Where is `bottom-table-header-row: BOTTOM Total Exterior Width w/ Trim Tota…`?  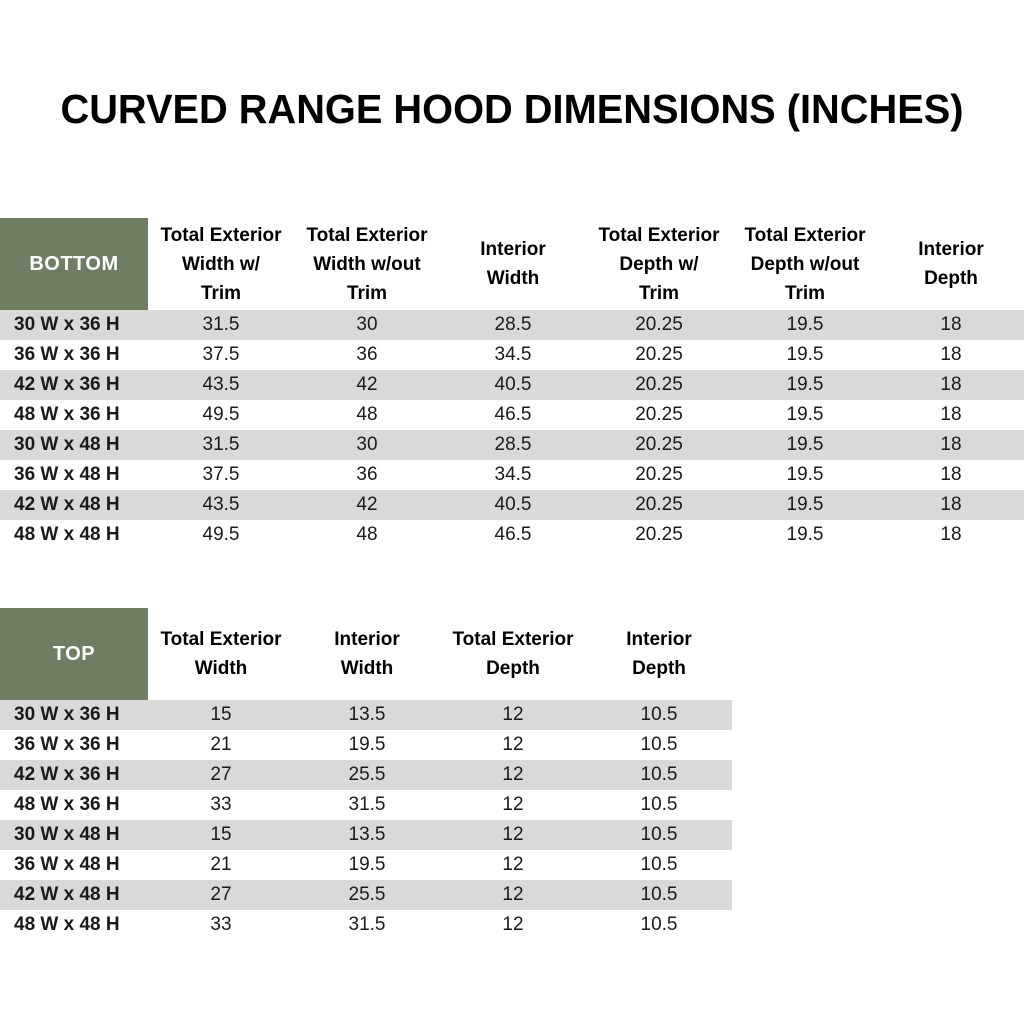 bottom-table-header-row: BOTTOM Total Exterior Width w/ Trim Tota… is located at coordinates (512, 264).